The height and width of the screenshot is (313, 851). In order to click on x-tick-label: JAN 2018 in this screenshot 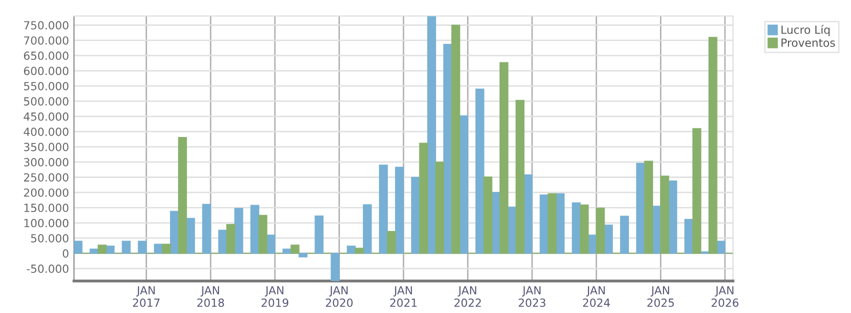, I will do `click(210, 296)`.